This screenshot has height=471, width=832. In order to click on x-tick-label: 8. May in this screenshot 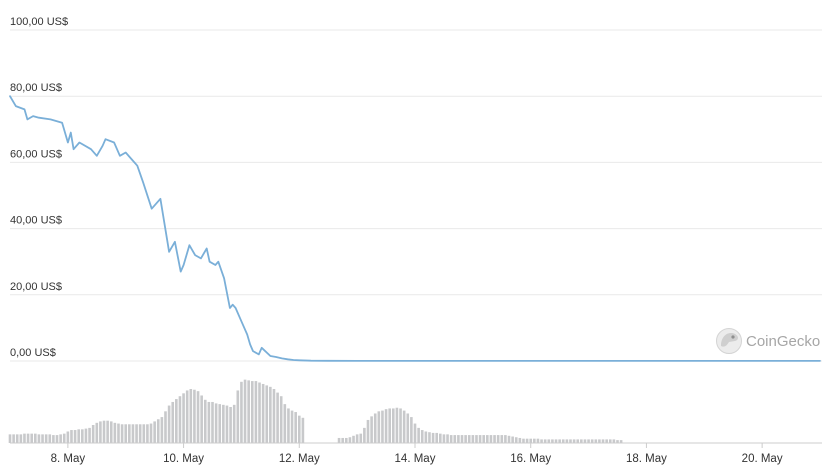, I will do `click(68, 459)`.